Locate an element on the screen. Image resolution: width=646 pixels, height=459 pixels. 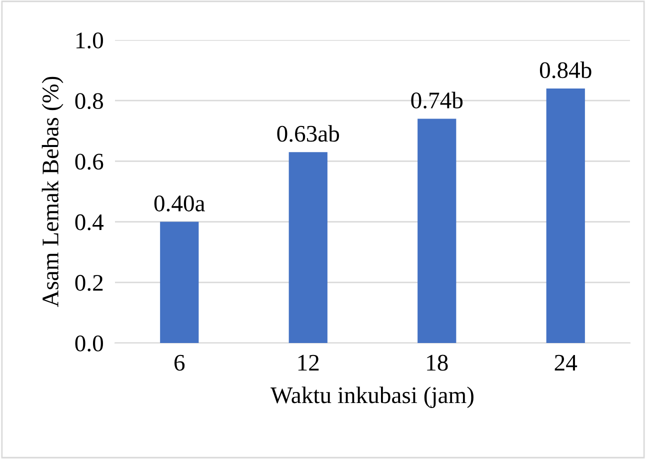
x-tick-label: 24 is located at coordinates (566, 362).